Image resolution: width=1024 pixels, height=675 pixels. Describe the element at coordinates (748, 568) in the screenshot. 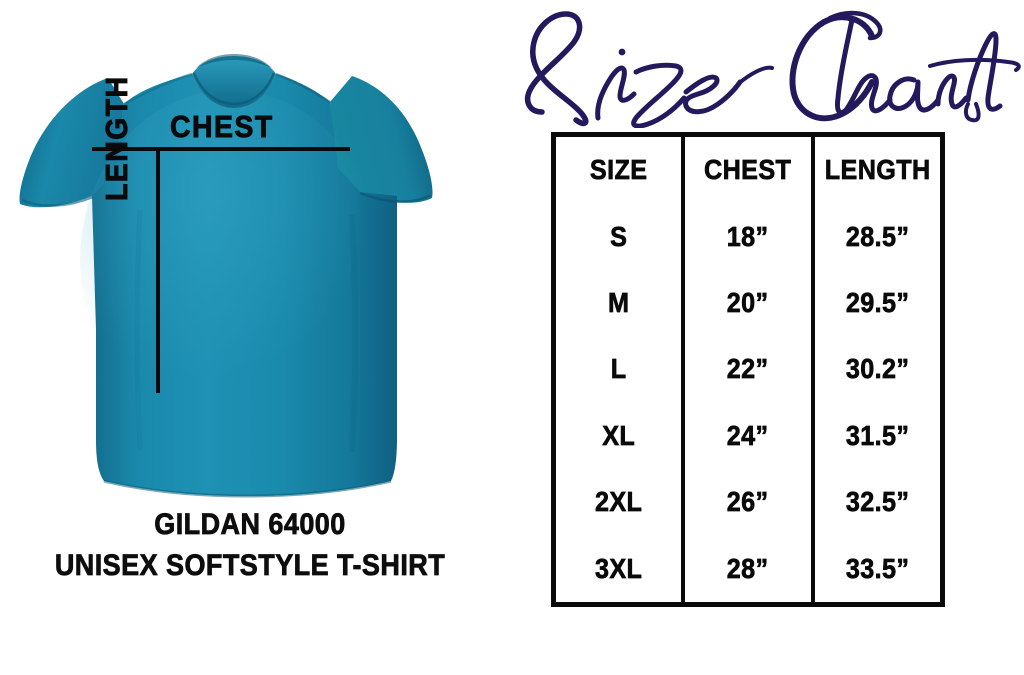

I see `table-cell-chest: 28”` at that location.